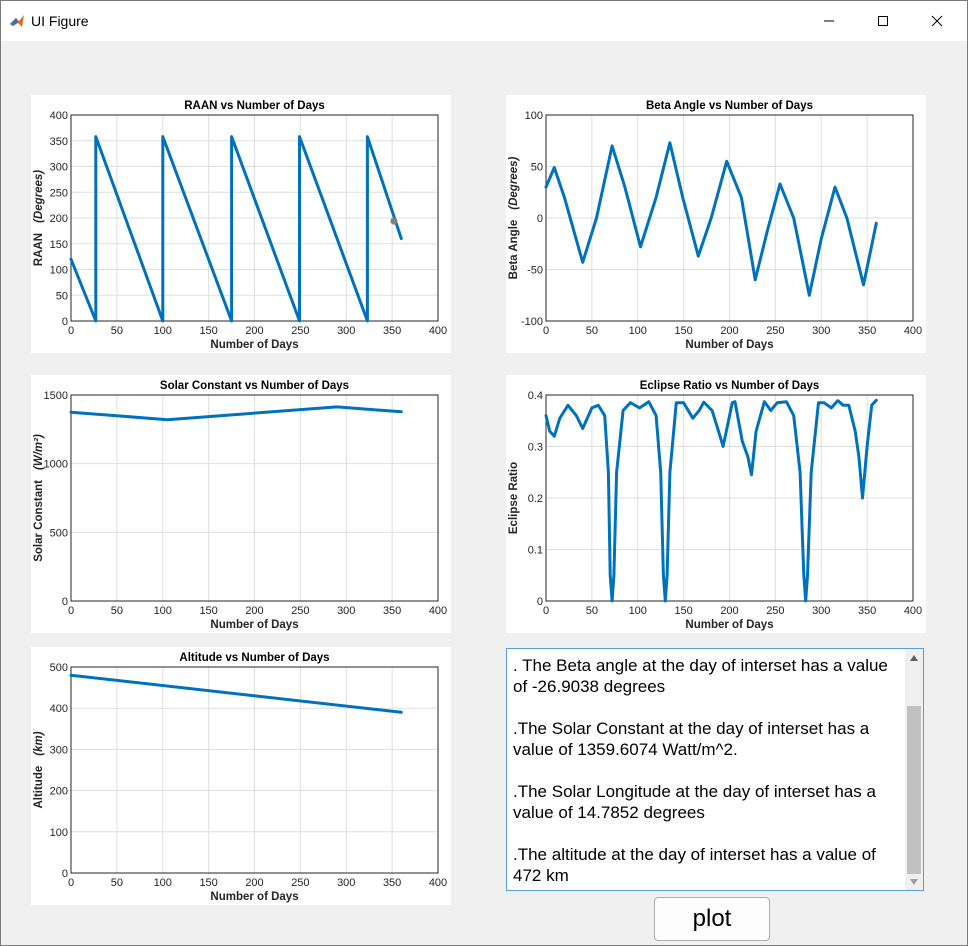 This screenshot has width=968, height=946. What do you see at coordinates (39, 787) in the screenshot?
I see `y-axis-label-name: Altitude` at bounding box center [39, 787].